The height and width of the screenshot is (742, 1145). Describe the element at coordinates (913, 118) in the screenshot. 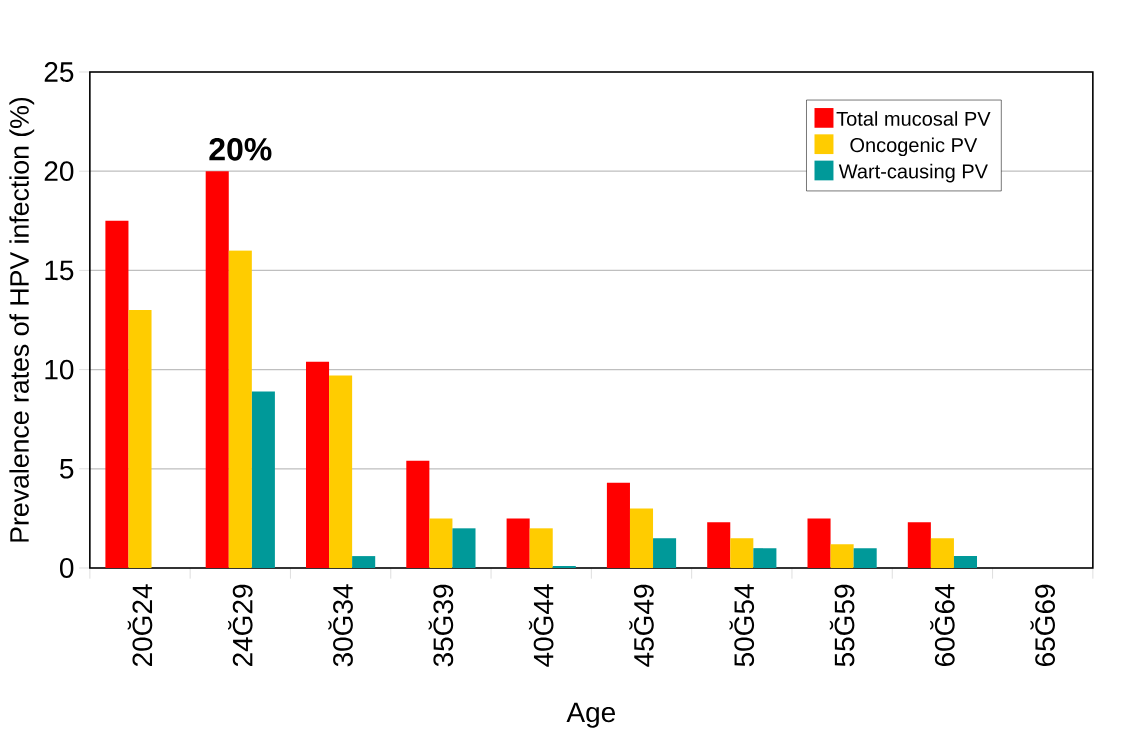

I see `legend-label: Total mucosal PV` at that location.